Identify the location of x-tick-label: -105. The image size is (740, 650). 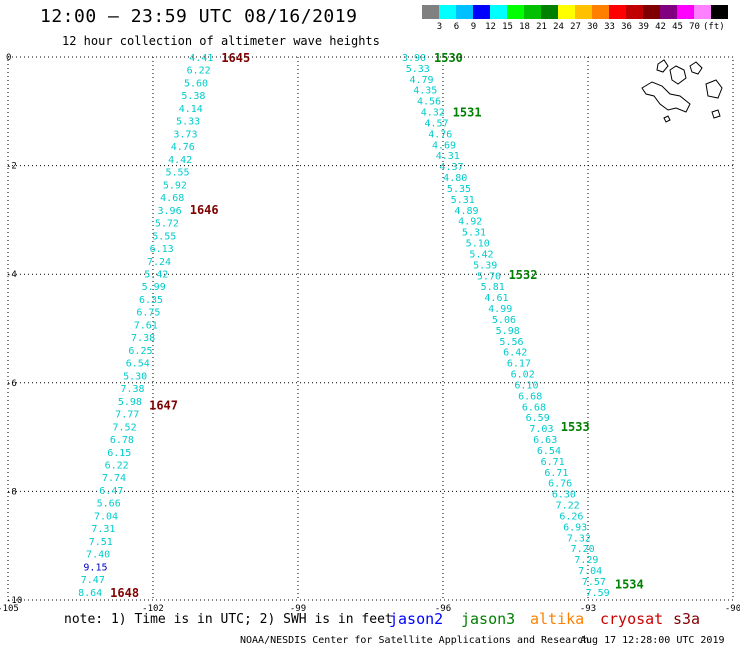
(9, 609).